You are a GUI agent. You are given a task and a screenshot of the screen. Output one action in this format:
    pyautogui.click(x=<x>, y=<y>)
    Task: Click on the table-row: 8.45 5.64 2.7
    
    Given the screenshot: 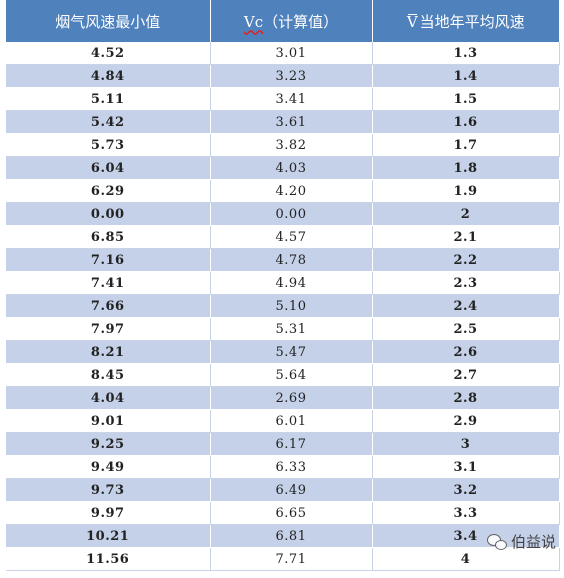 What is the action you would take?
    pyautogui.click(x=283, y=375)
    